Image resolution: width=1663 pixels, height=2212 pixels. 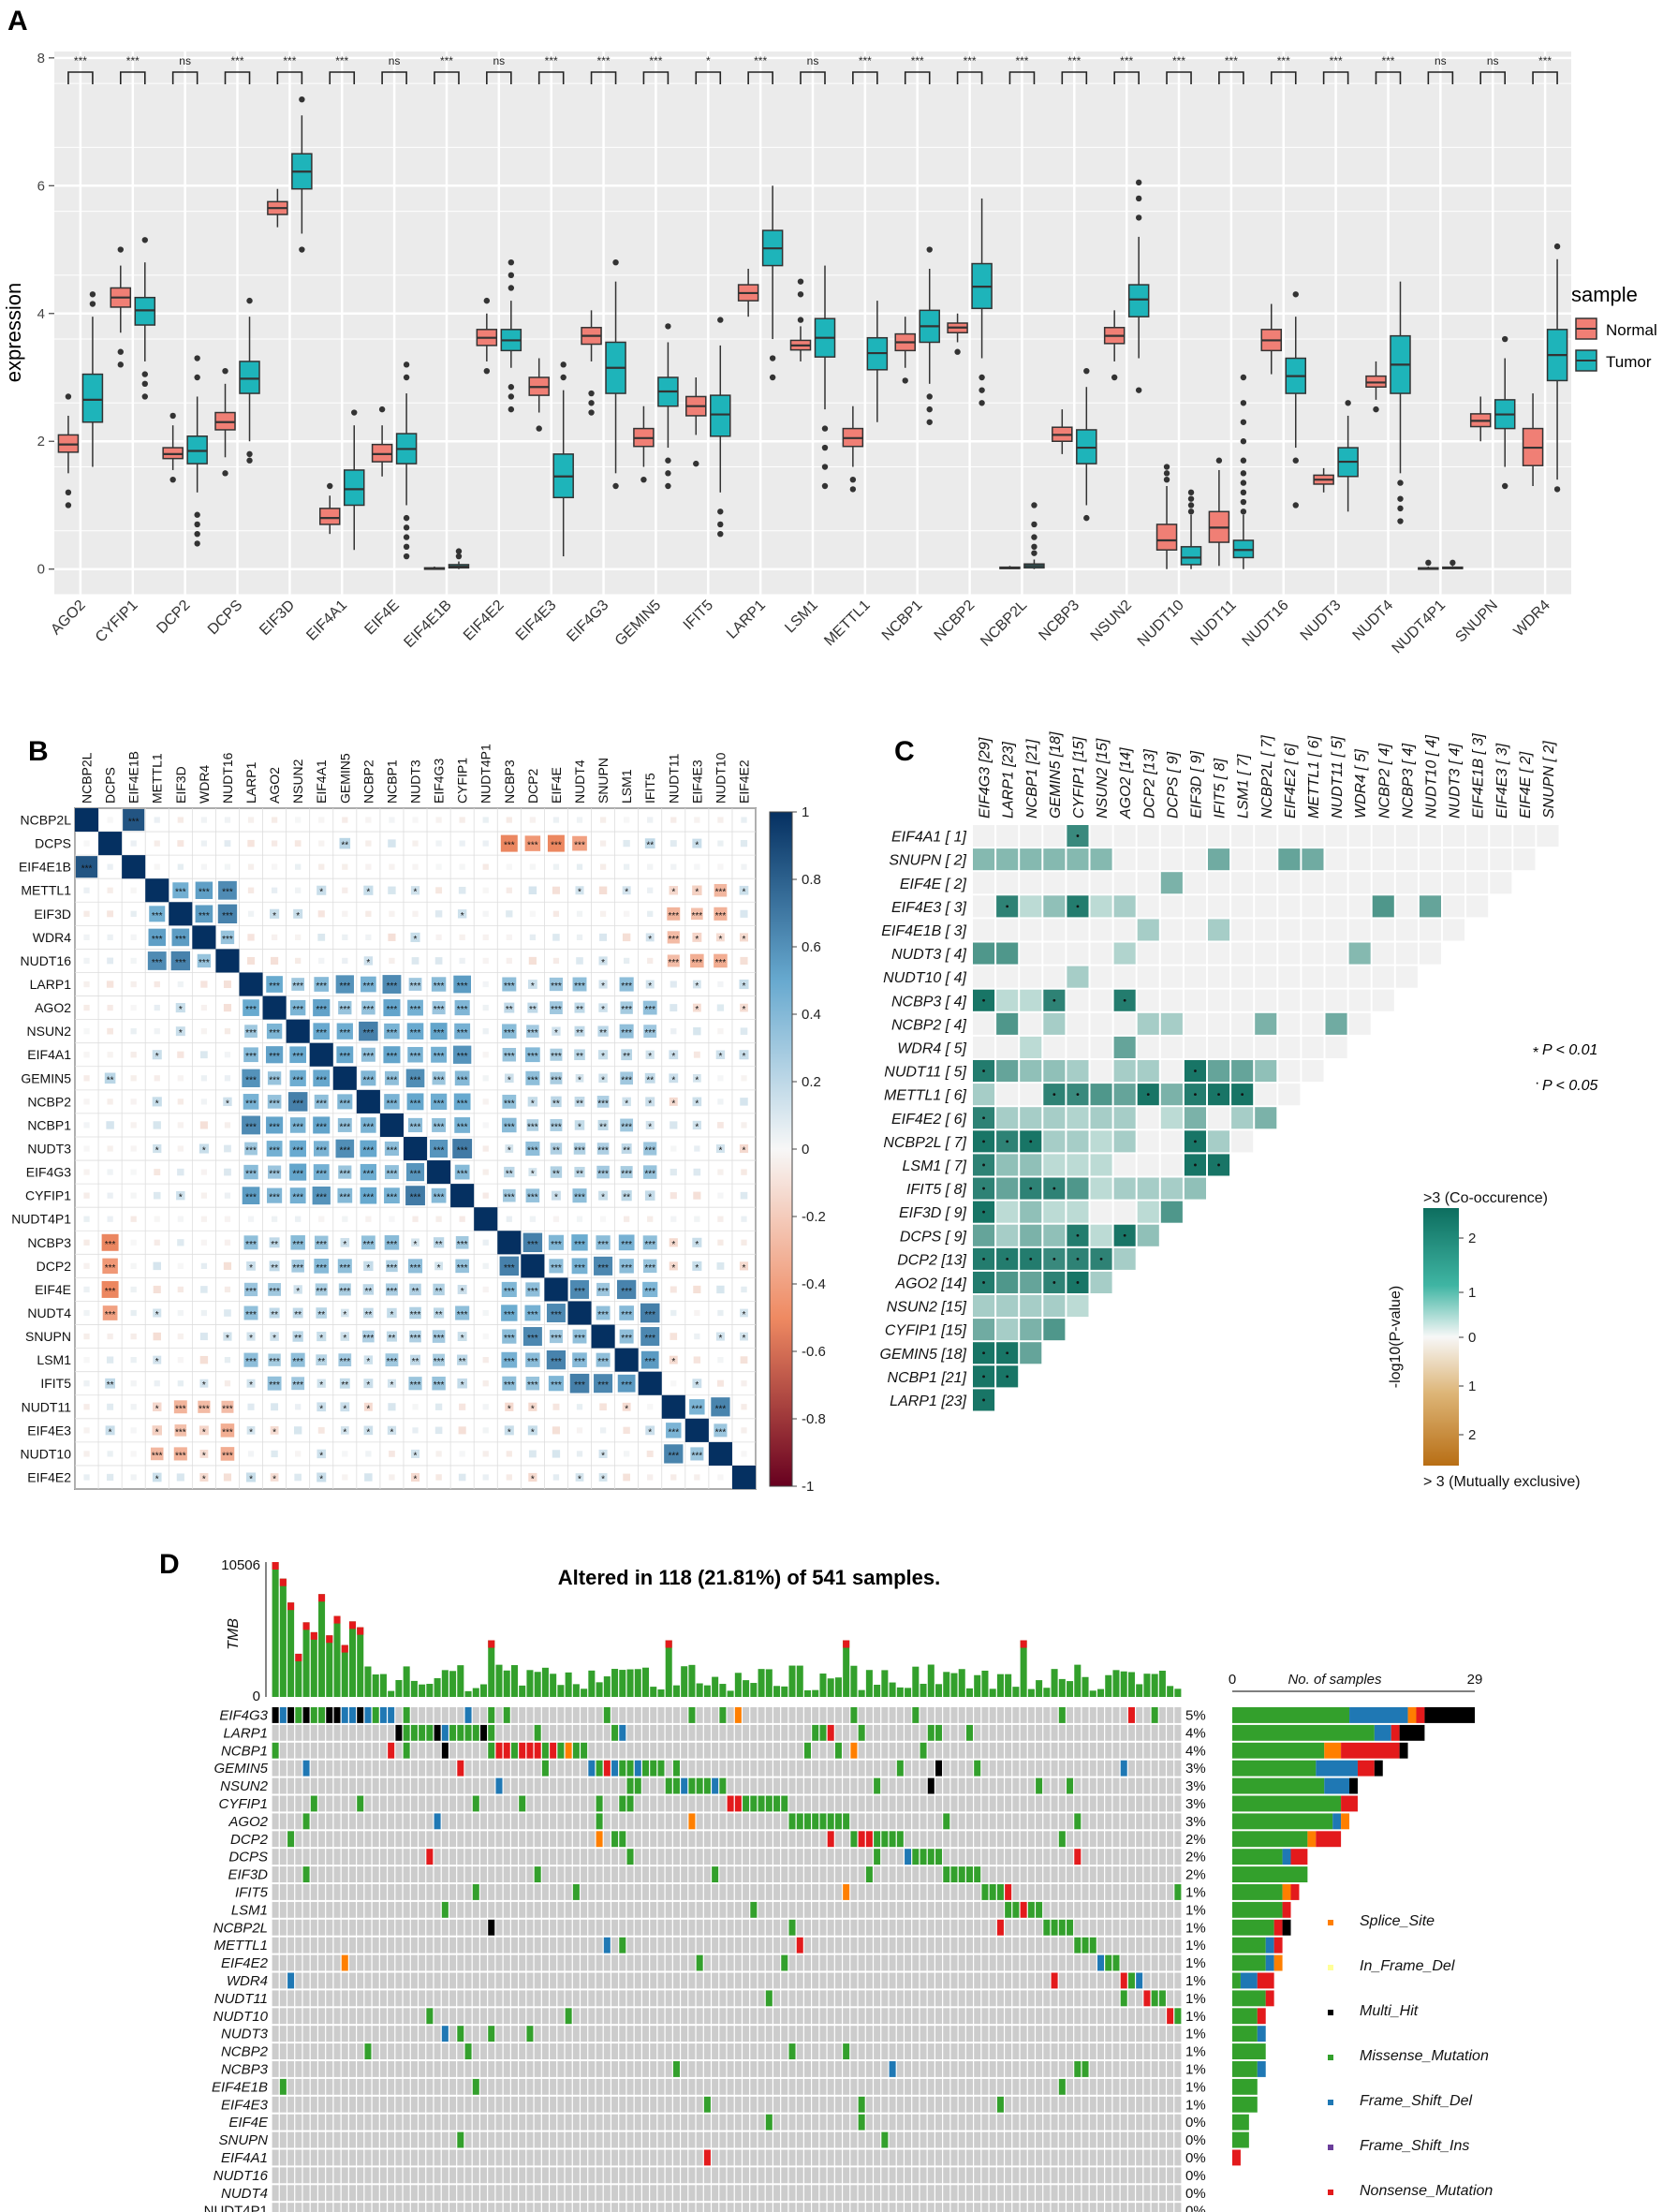 I want to click on cooccurrence-sig-dot, so click(x=1031, y=1259).